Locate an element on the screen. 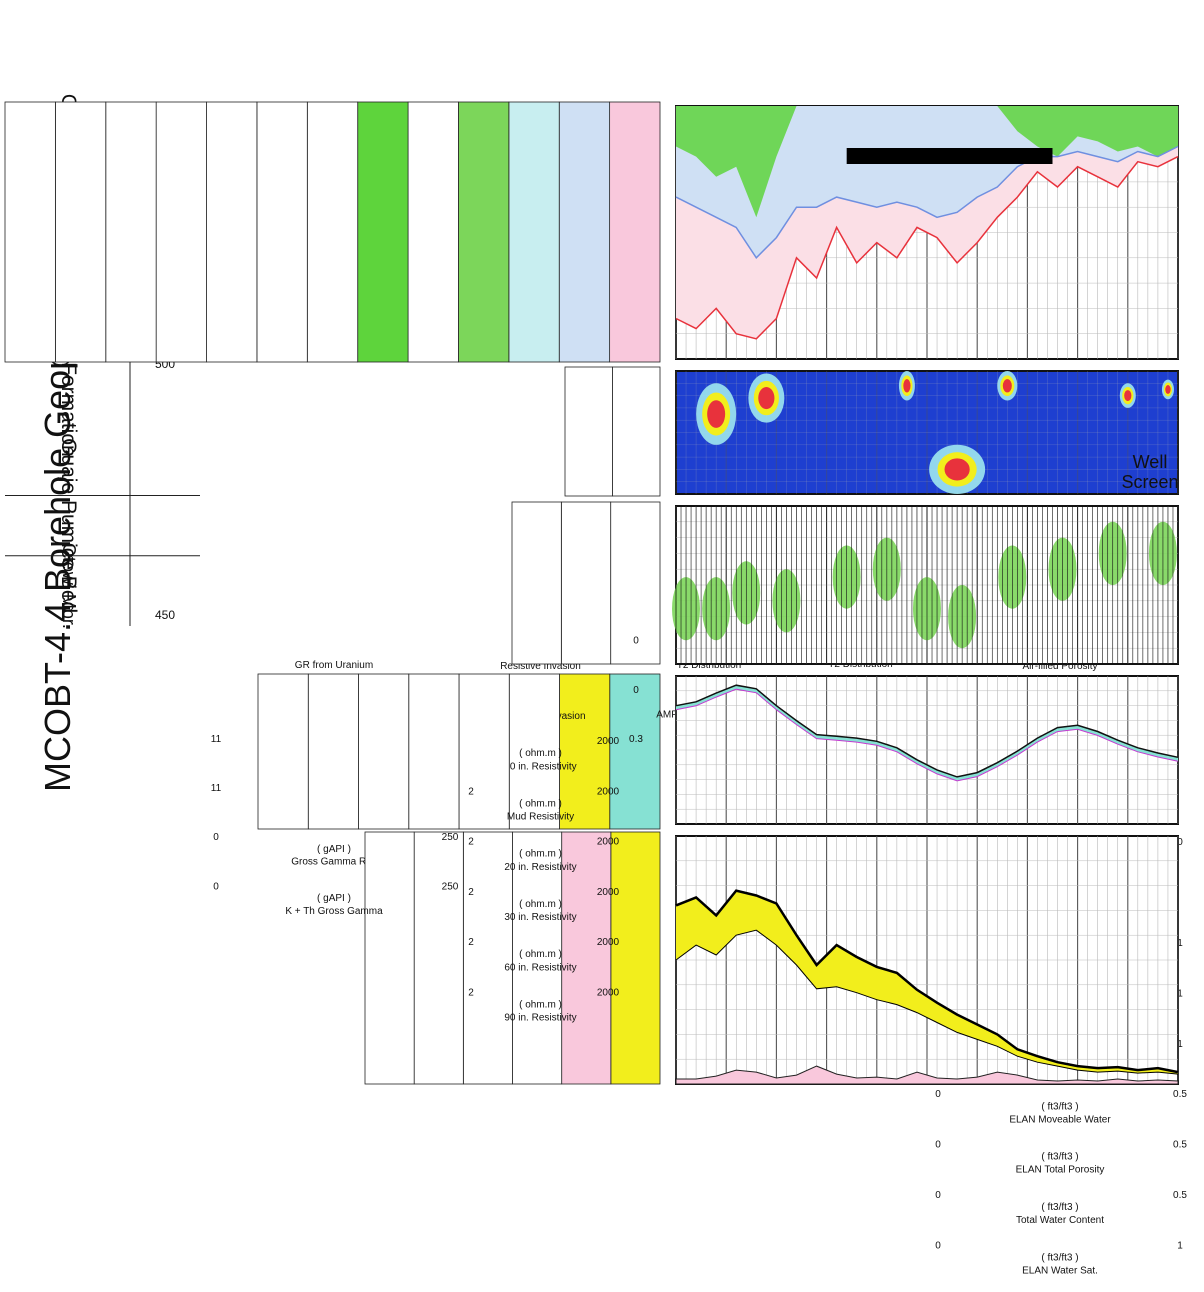 The image size is (1204, 1292). depth-tick-group: 450 is located at coordinates (165, 615).